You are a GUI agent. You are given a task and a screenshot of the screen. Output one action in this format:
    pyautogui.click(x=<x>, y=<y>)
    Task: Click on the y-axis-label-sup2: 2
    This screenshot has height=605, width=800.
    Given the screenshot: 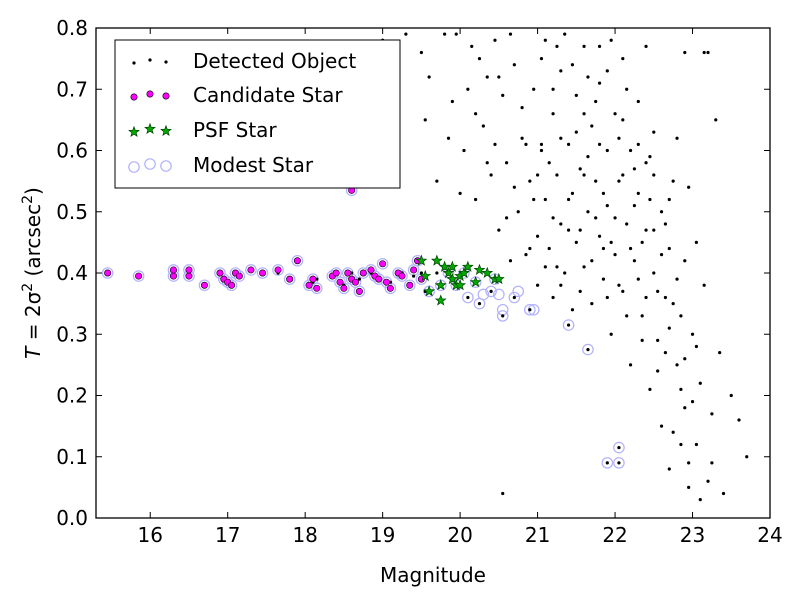 What is the action you would take?
    pyautogui.click(x=28, y=199)
    